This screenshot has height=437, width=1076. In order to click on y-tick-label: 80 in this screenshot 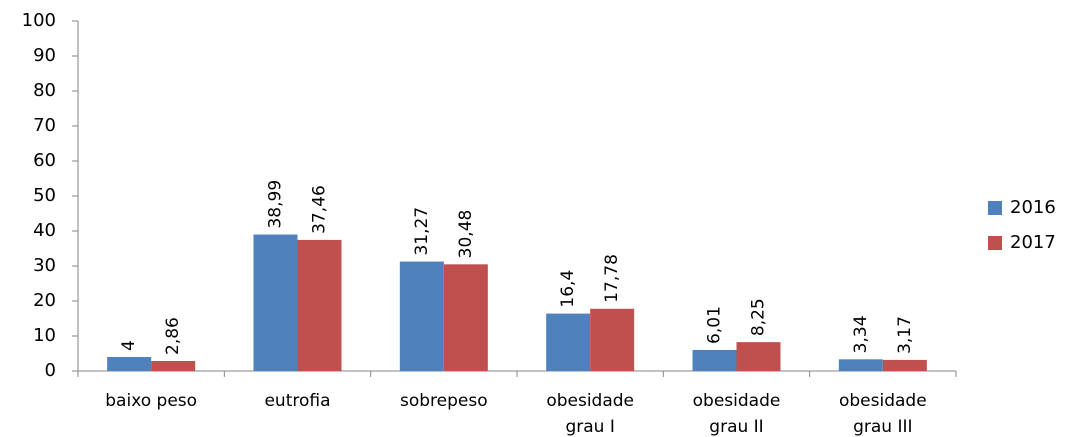, I will do `click(44, 90)`.